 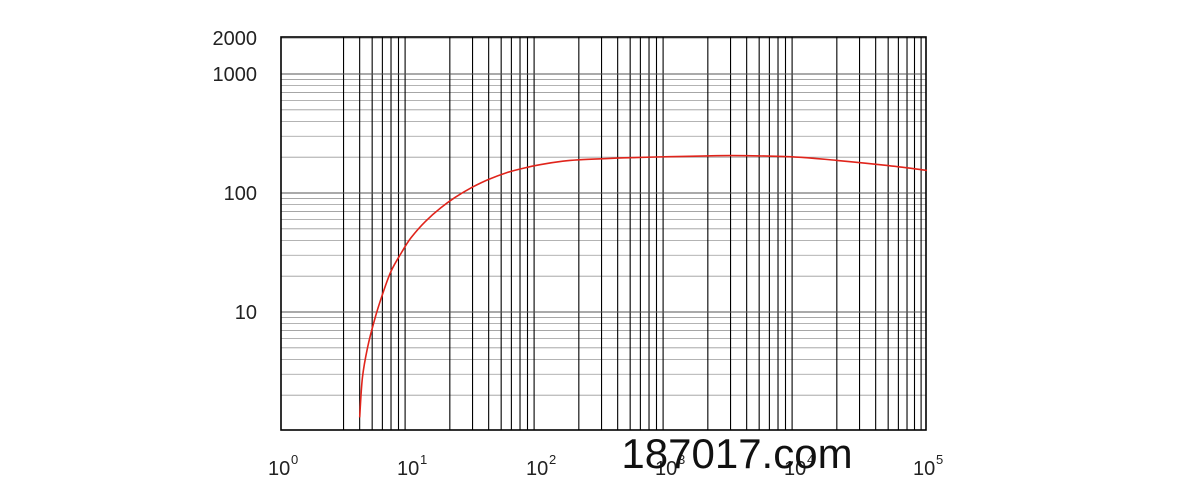 What do you see at coordinates (246, 313) in the screenshot?
I see `y-tick-label: 10` at bounding box center [246, 313].